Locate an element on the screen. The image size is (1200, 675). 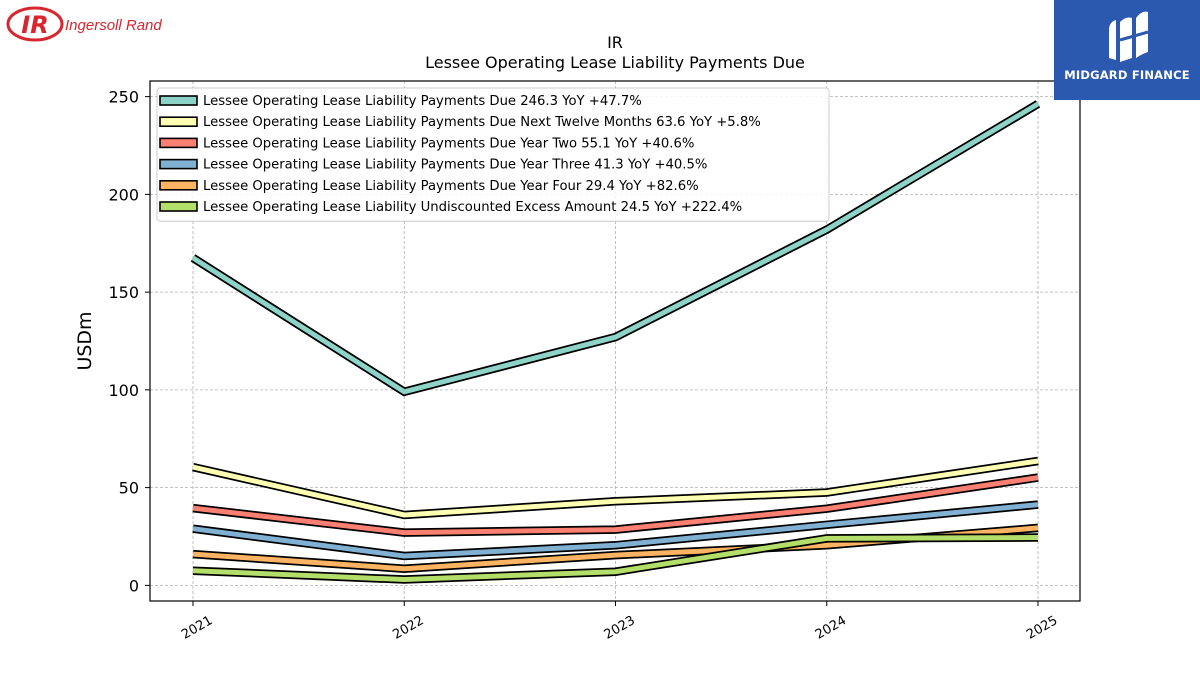
y-tick-label: 150 is located at coordinates (123, 292).